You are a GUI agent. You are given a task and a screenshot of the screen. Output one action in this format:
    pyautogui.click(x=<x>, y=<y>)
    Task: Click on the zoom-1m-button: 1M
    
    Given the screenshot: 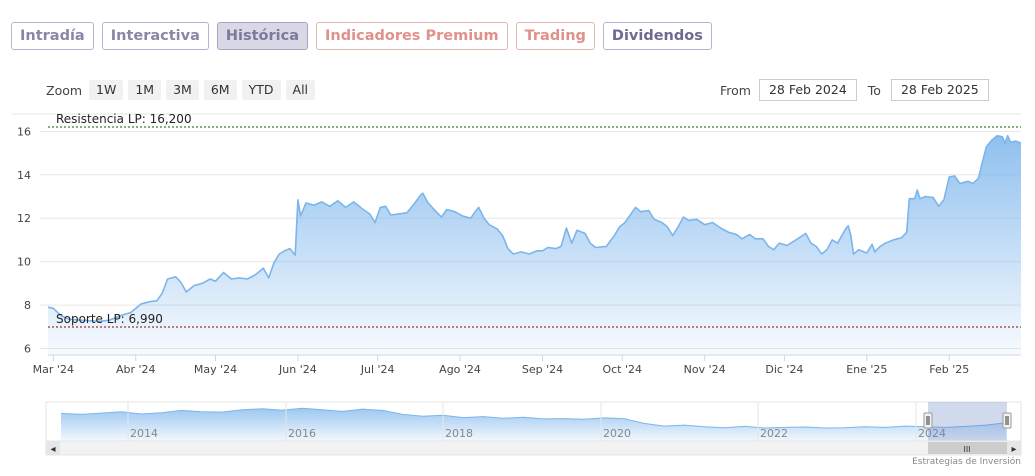 What is the action you would take?
    pyautogui.click(x=145, y=90)
    